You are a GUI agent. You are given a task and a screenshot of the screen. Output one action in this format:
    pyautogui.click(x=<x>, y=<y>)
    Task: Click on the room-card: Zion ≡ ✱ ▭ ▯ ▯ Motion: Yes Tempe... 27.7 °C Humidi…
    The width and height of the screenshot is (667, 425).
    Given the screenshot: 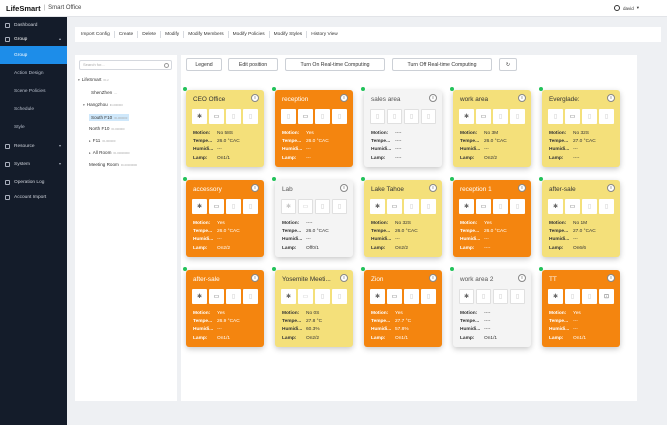 What is the action you would take?
    pyautogui.click(x=401, y=307)
    